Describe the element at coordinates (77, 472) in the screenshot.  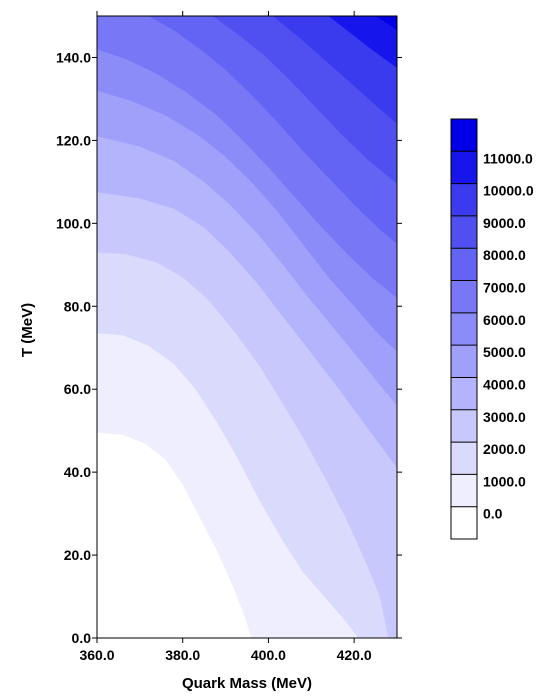
I see `y-tick-label: 40.0` at that location.